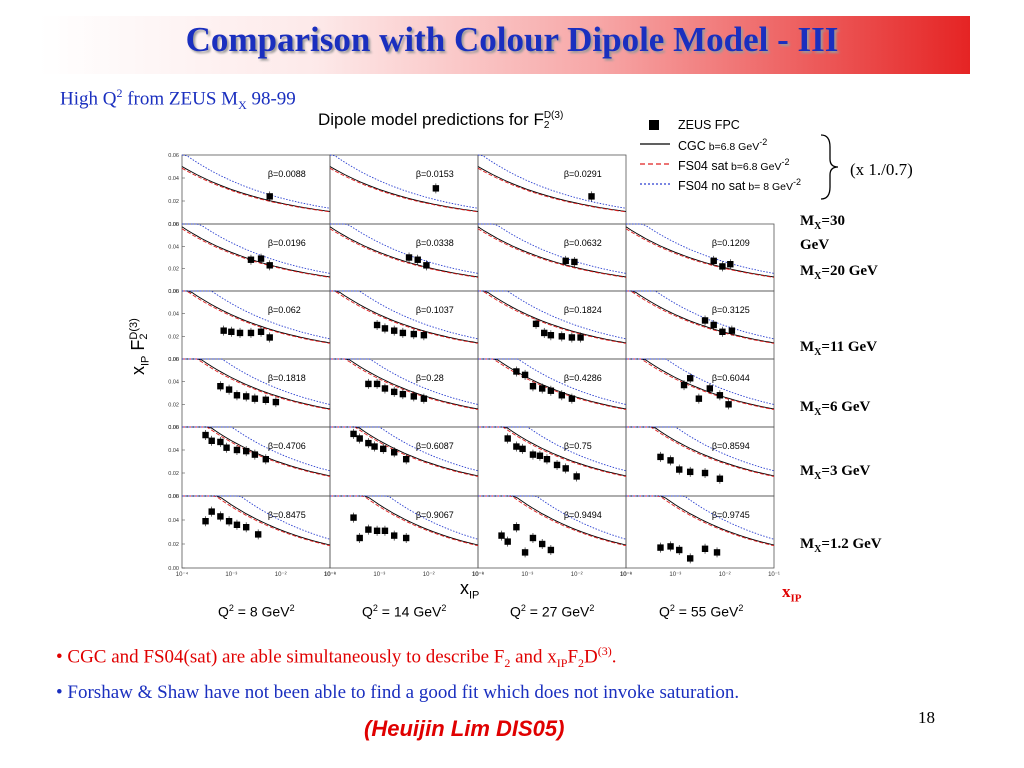 The height and width of the screenshot is (768, 1024). Describe the element at coordinates (741, 608) in the screenshot. I see `q2-unit-sup: 2` at that location.